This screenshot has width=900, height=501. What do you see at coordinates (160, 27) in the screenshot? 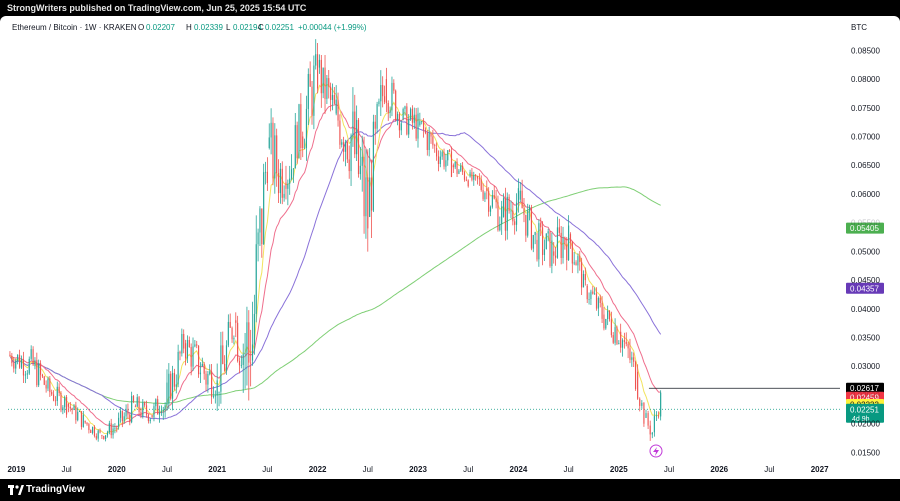
I see `open-value: 0.02207` at bounding box center [160, 27].